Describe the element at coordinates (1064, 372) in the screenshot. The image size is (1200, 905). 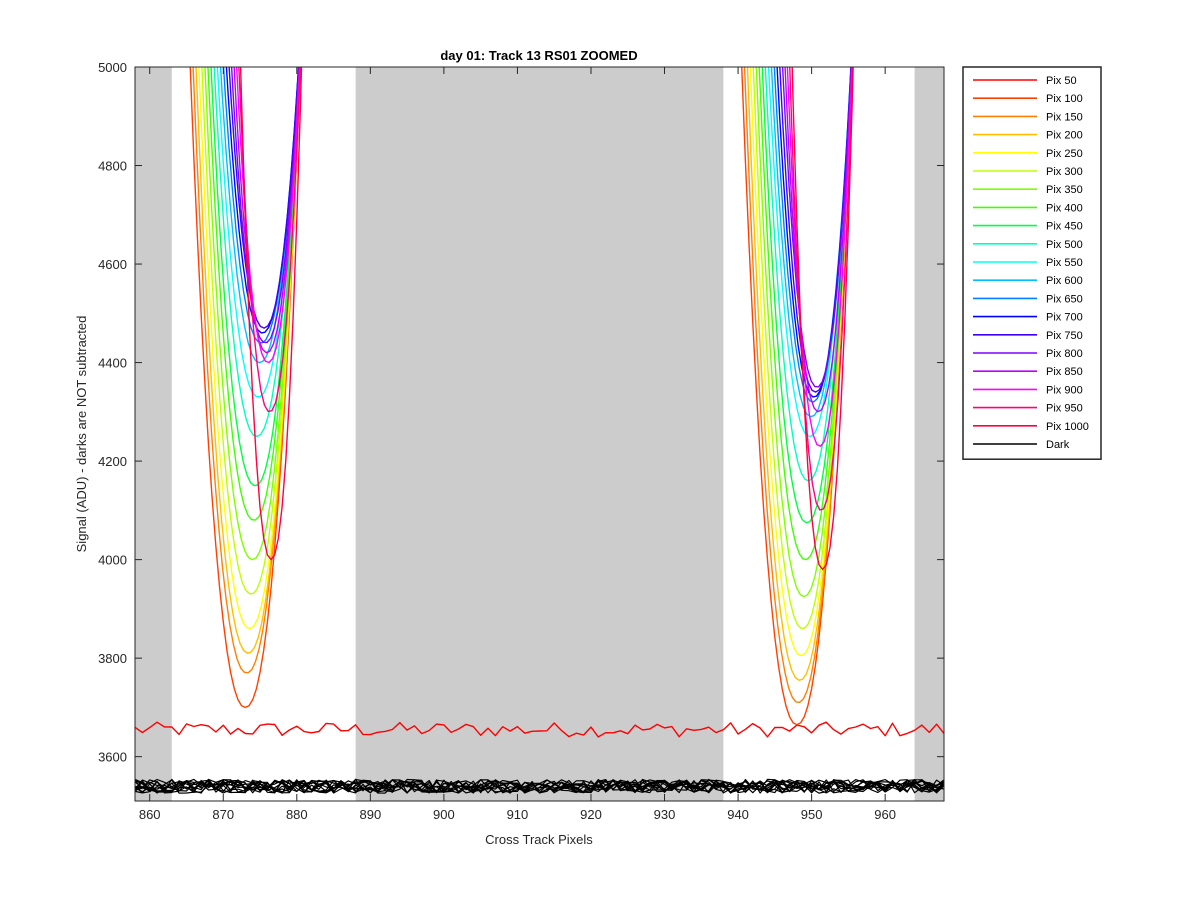
I see `legend-label-pix-850: Pix 850` at that location.